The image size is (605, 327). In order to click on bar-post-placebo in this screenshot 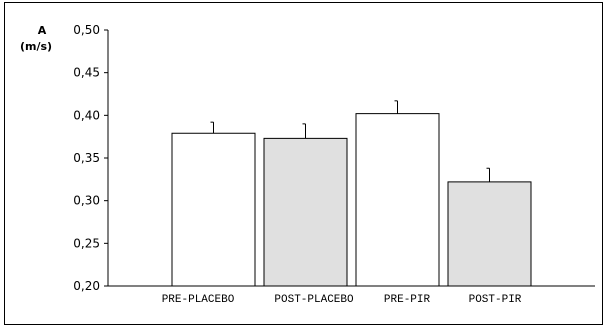, I will do `click(305, 212)`.